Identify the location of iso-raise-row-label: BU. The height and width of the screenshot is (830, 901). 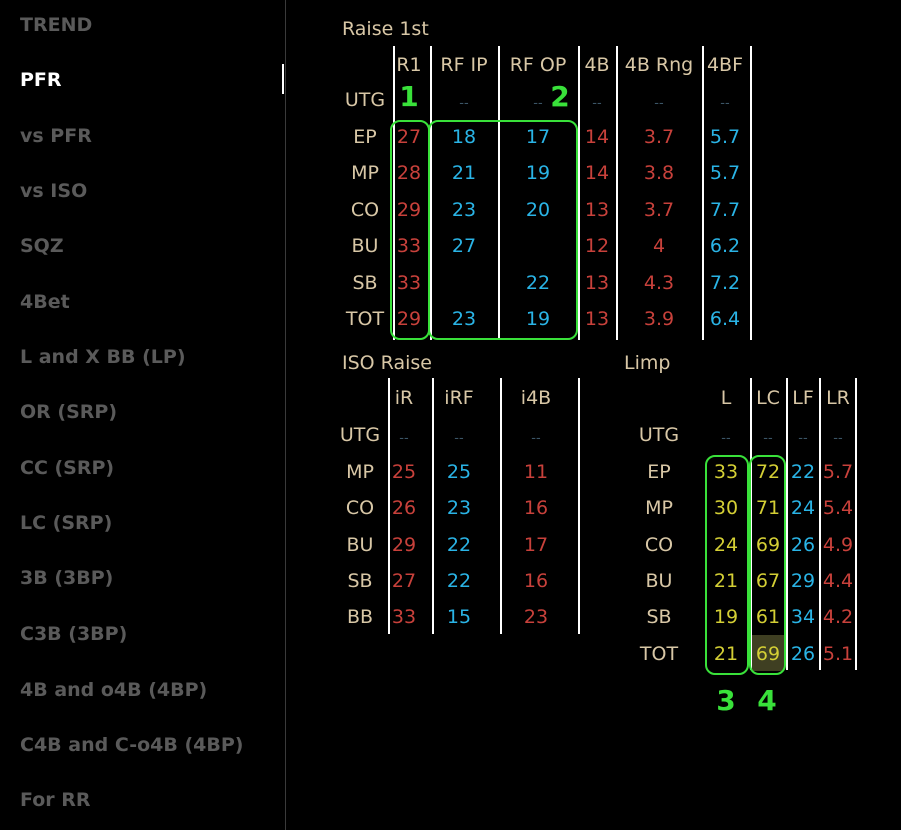
(360, 545).